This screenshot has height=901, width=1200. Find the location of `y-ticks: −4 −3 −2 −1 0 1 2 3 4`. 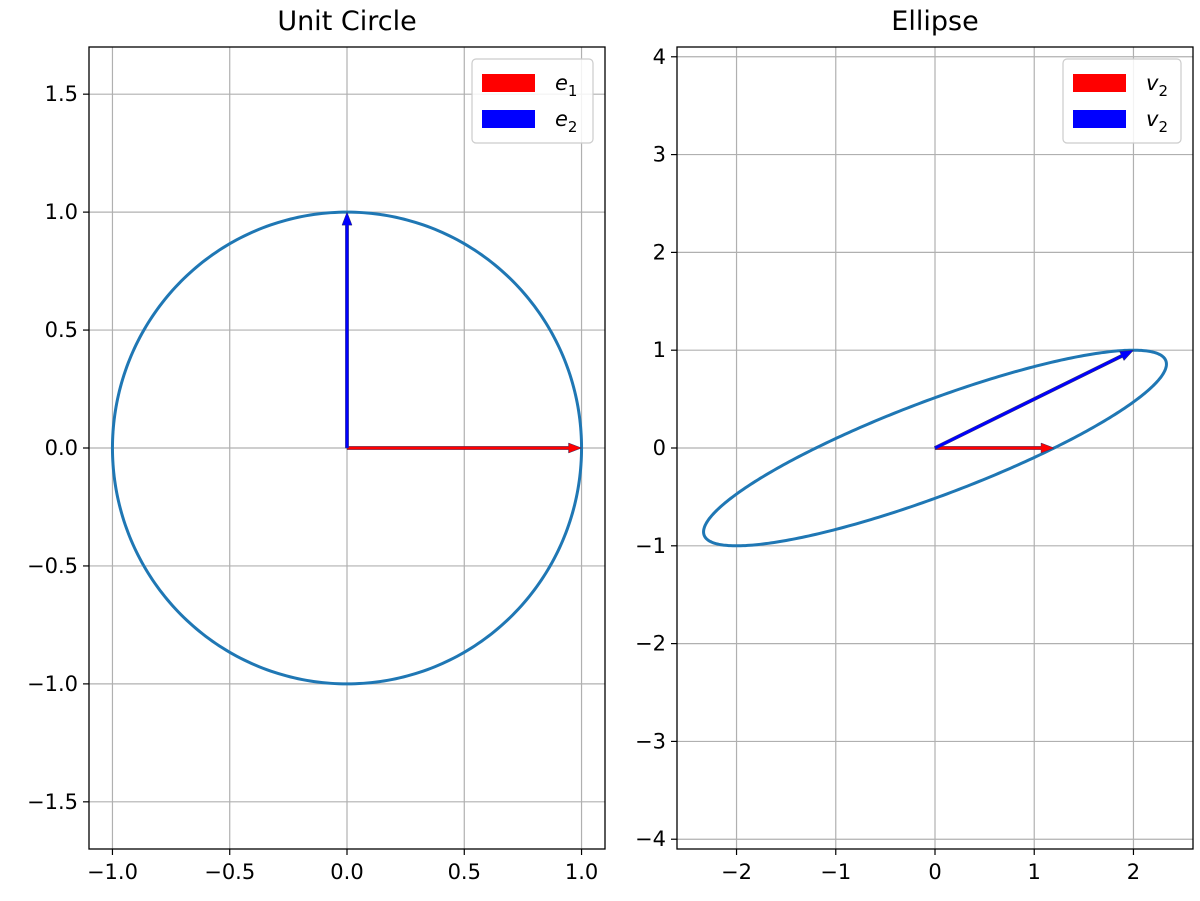

y-ticks: −4 −3 −2 −1 0 1 2 3 4 is located at coordinates (656, 448).